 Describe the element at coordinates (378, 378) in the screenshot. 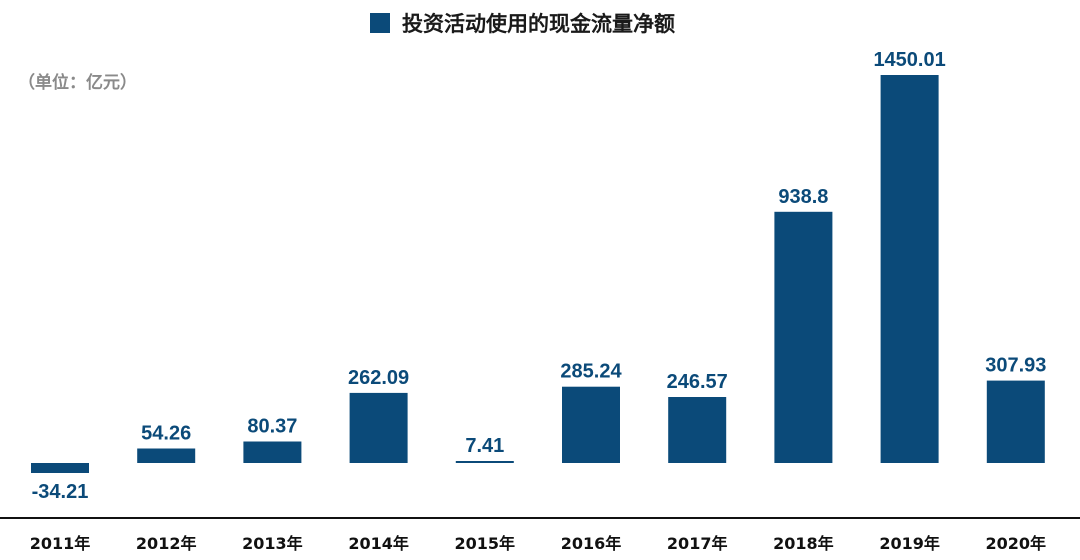

I see `value-label-2014年: 262.09` at that location.